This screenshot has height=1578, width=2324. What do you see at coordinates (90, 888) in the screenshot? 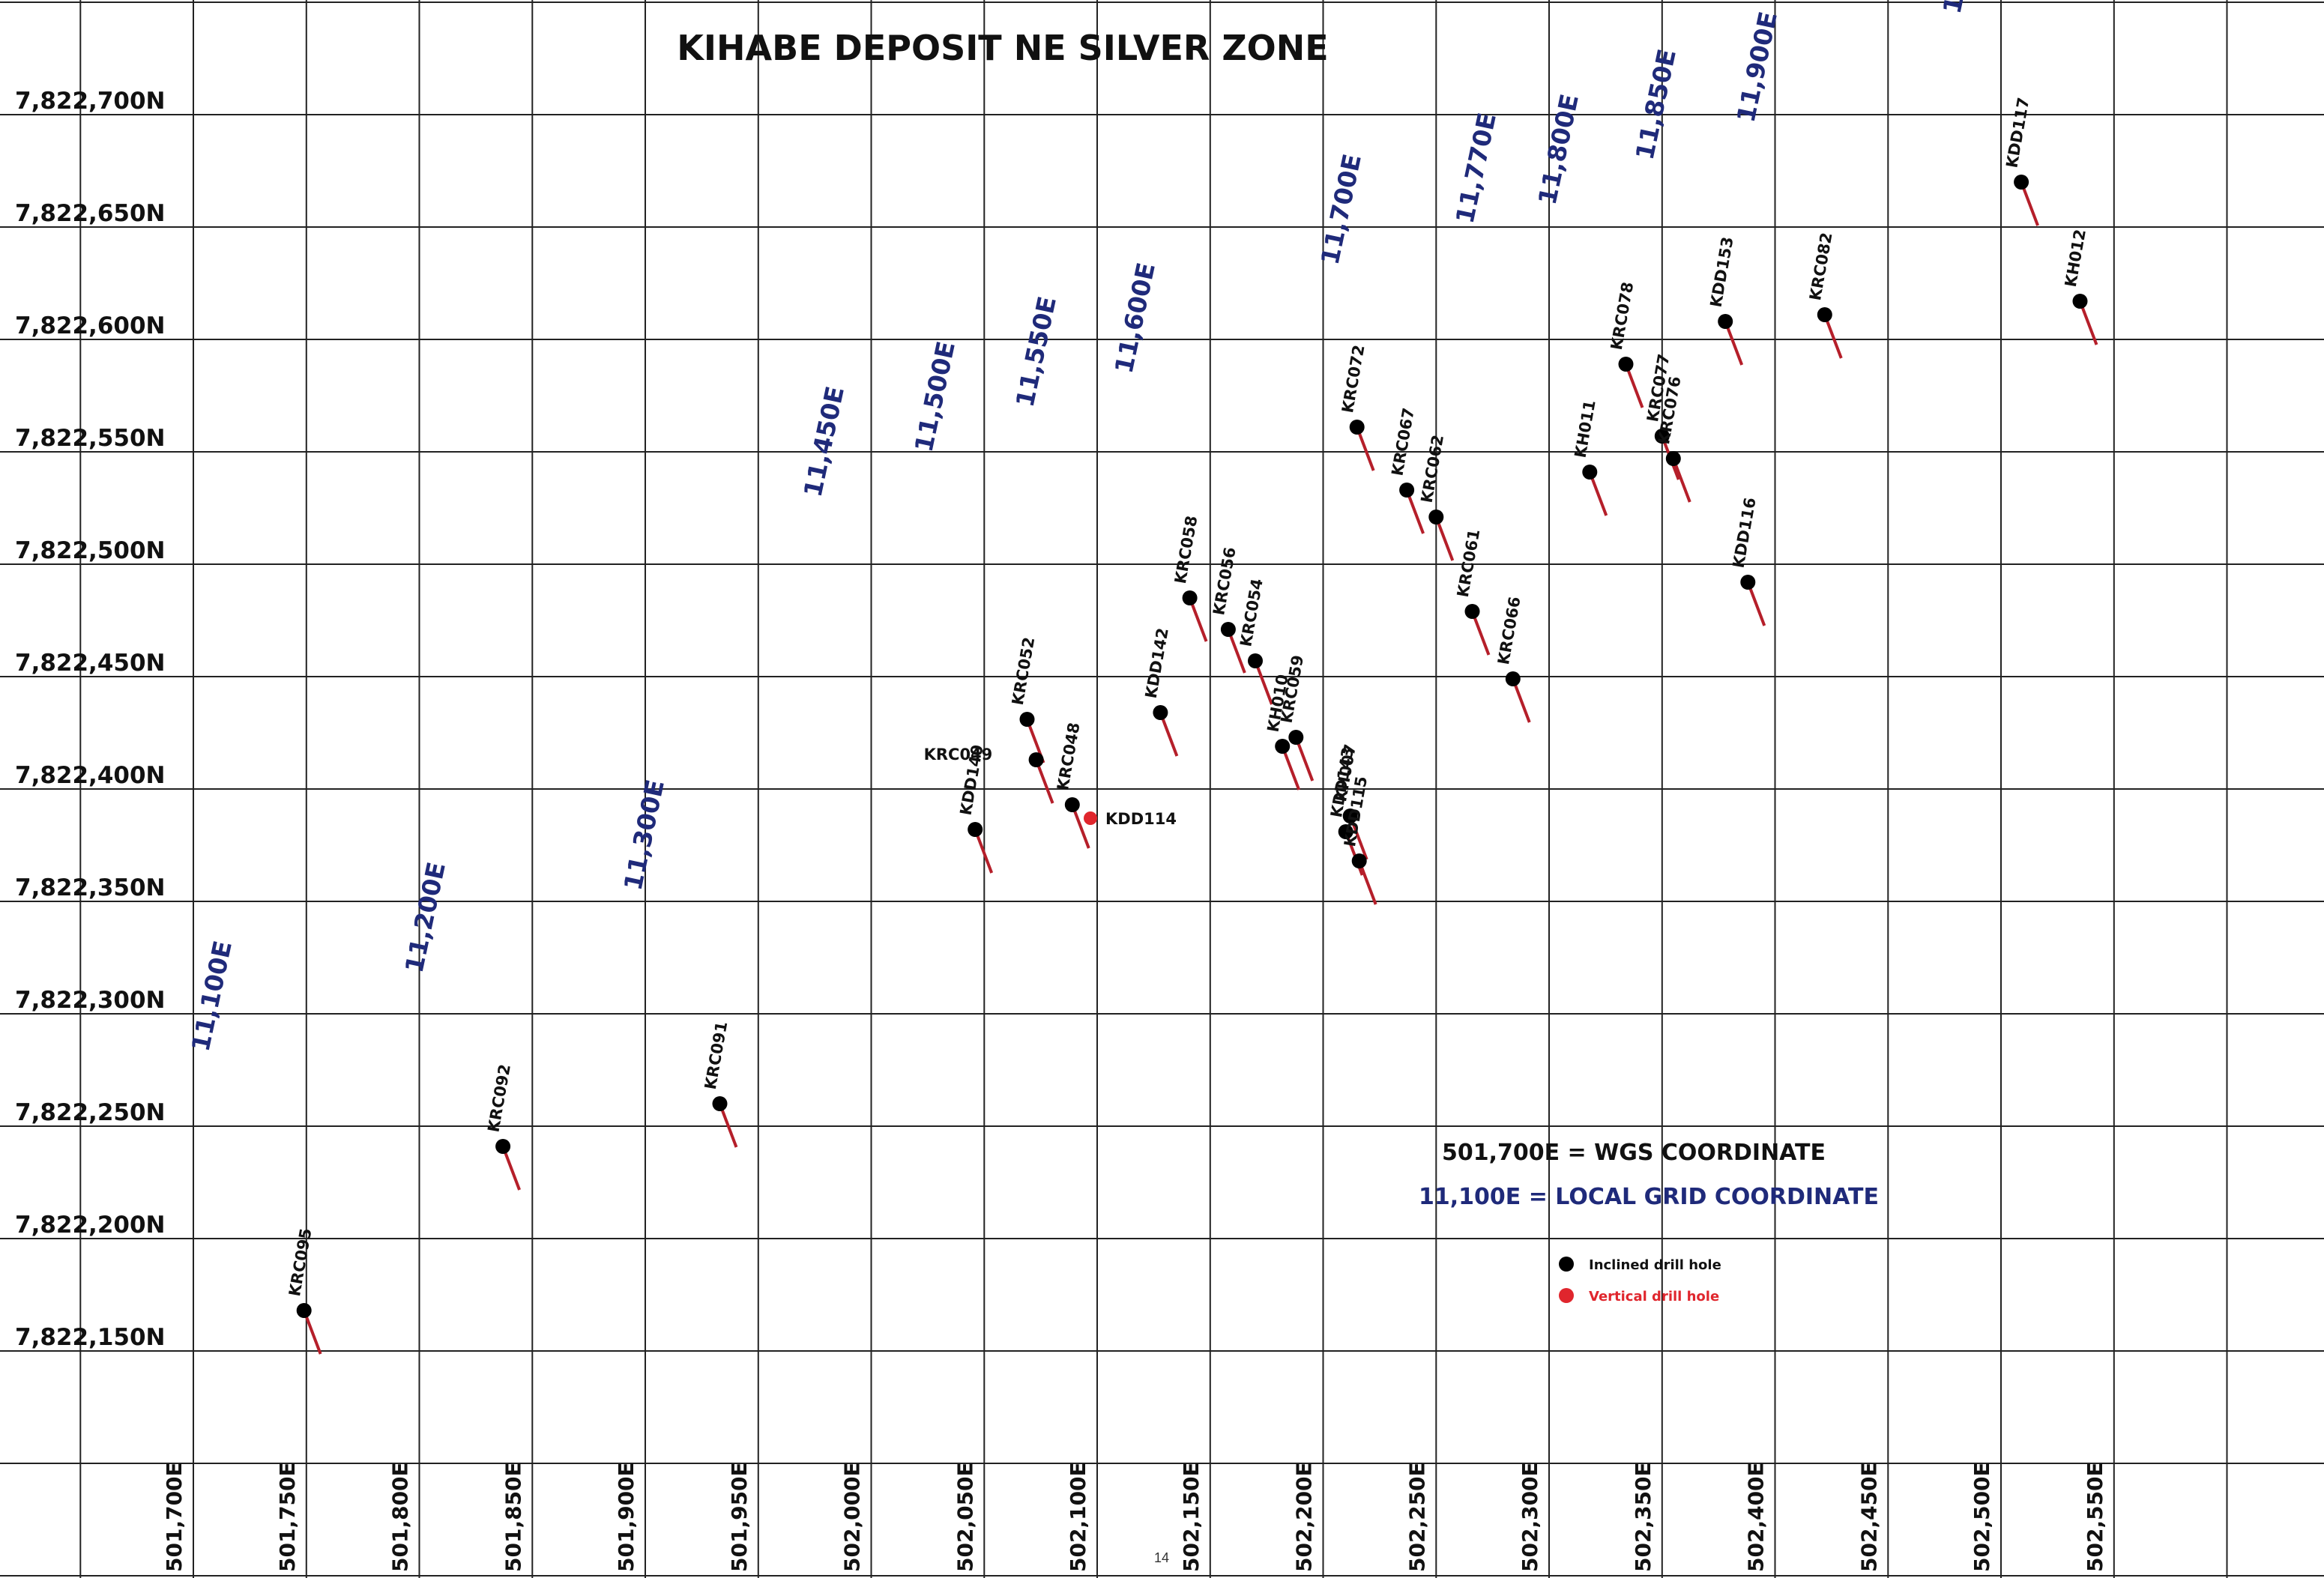
I see `northing-label: 7,822,350N` at bounding box center [90, 888].